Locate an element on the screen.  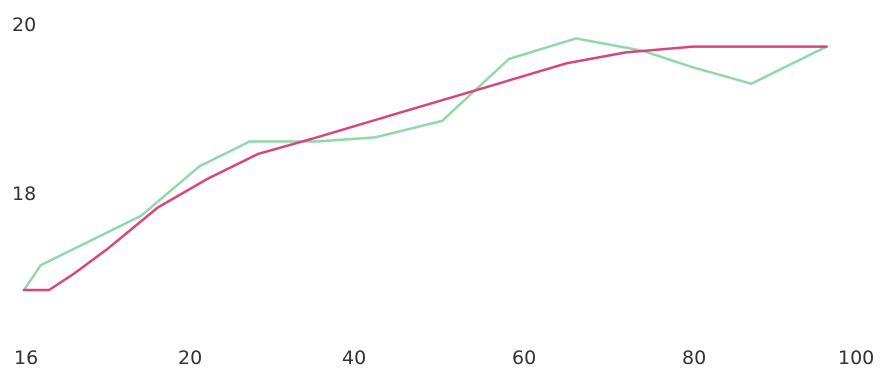
y-axis-ticks: 20 18 is located at coordinates (24, 109).